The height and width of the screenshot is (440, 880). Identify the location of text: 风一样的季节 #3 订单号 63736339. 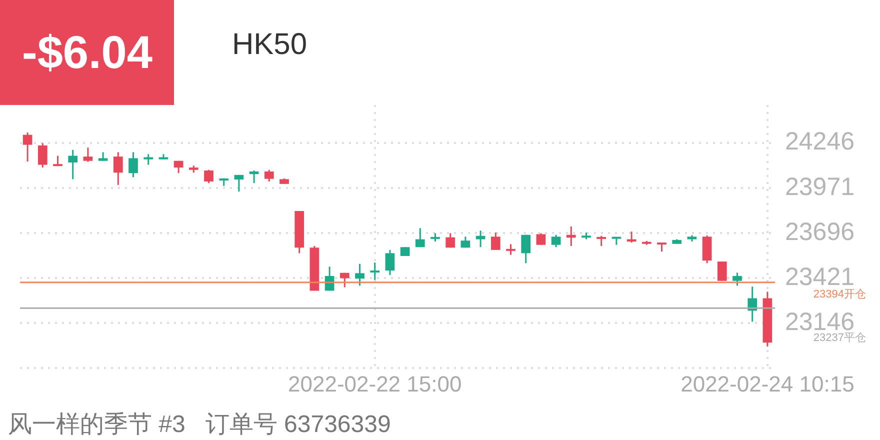
(199, 425).